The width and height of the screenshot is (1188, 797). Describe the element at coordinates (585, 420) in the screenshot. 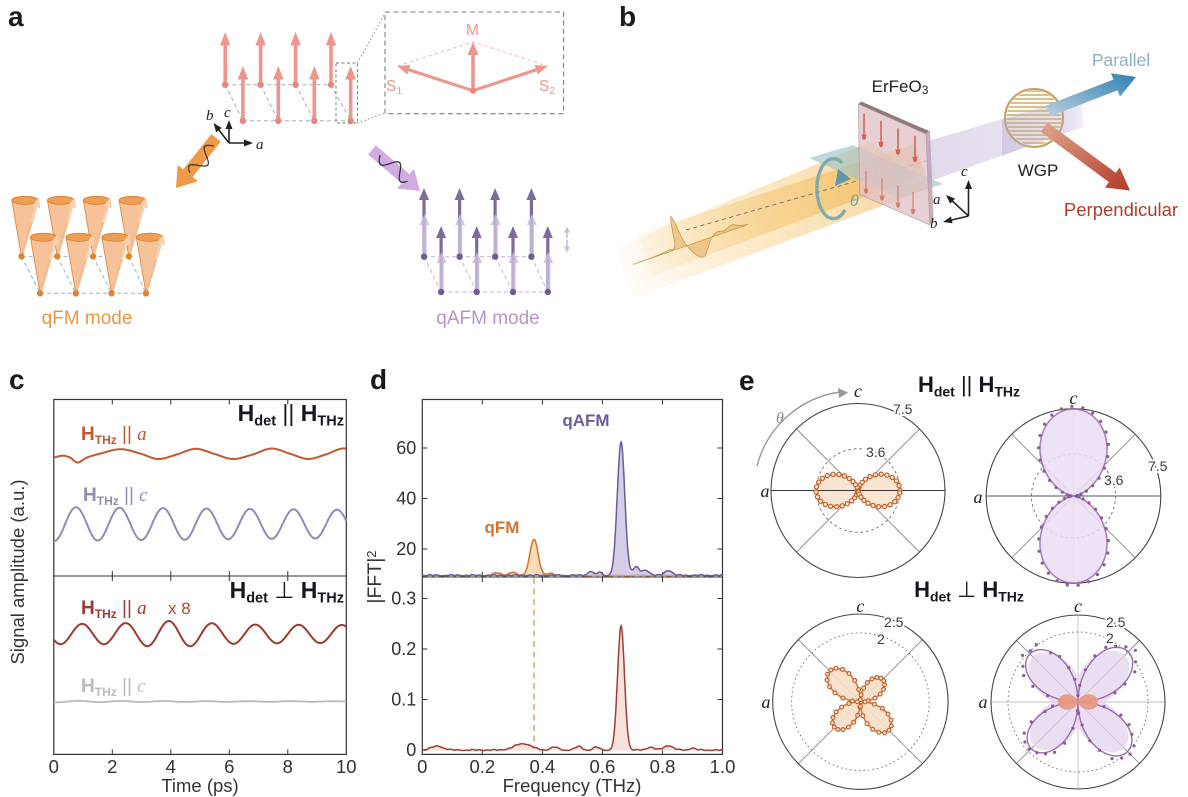

I see `svg-text: qAFM` at that location.